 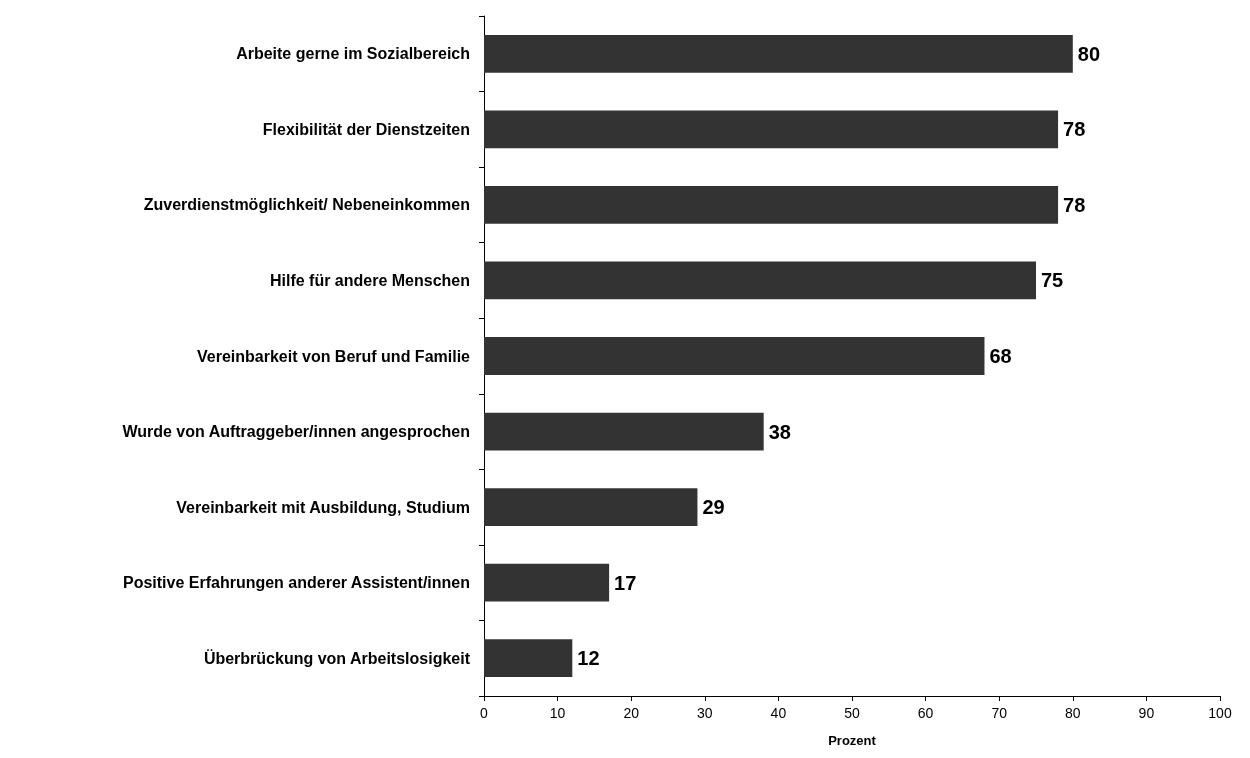 I want to click on y-tick-label: Wurde von Auftraggeber/innen angesprochen, so click(x=296, y=432).